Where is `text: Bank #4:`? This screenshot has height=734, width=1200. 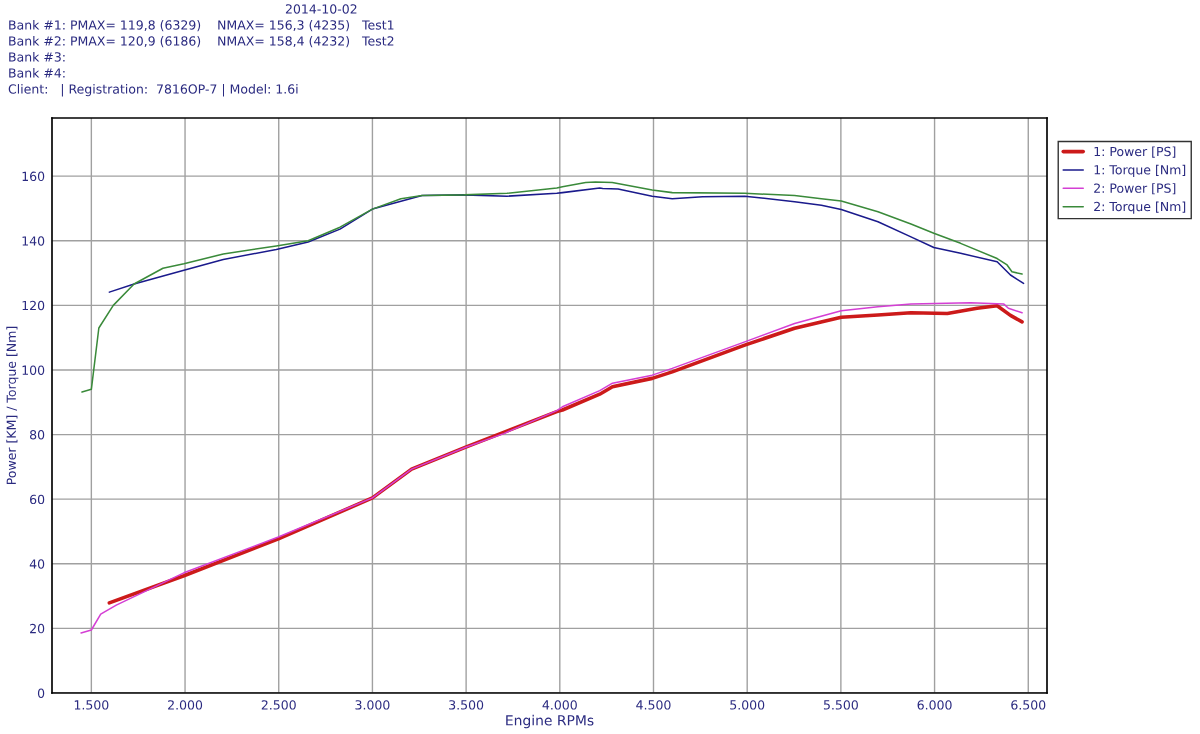 text: Bank #4: is located at coordinates (37, 73).